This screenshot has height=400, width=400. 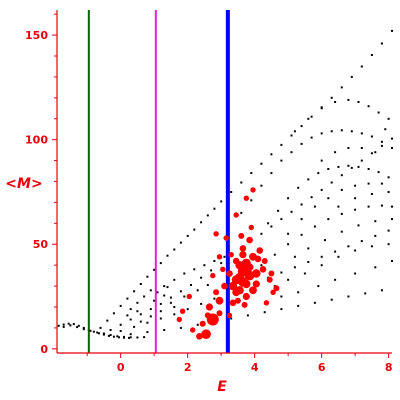 I want to click on y-tick-label: 50, so click(x=41, y=244).